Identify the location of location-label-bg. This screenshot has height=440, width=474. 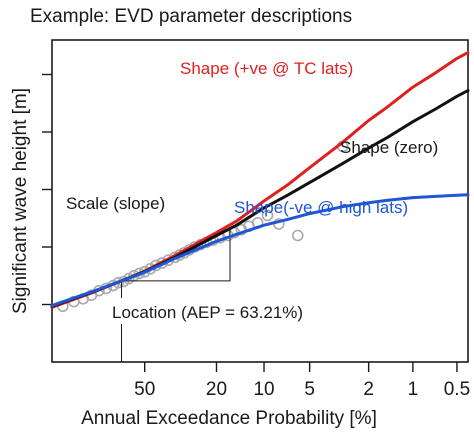
(231, 311).